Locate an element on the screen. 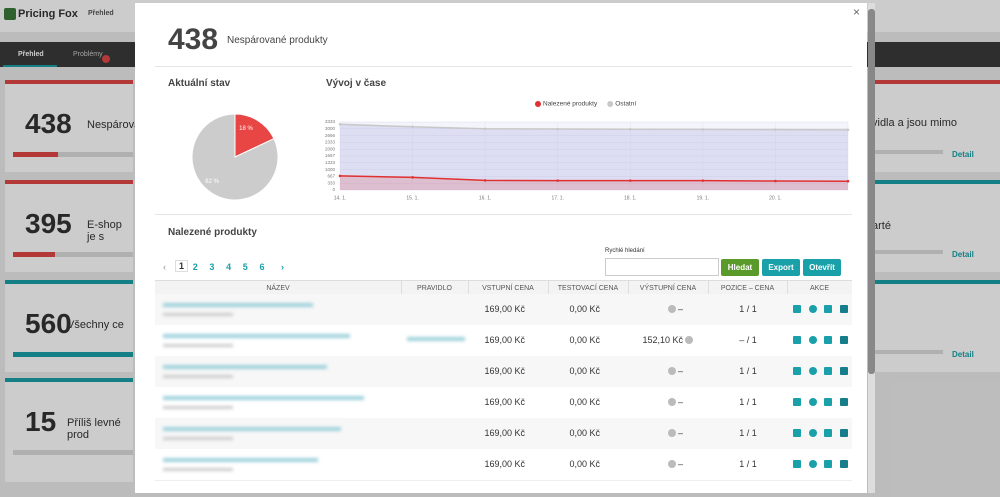 The image size is (1000, 497). page-link: 1 is located at coordinates (182, 266).